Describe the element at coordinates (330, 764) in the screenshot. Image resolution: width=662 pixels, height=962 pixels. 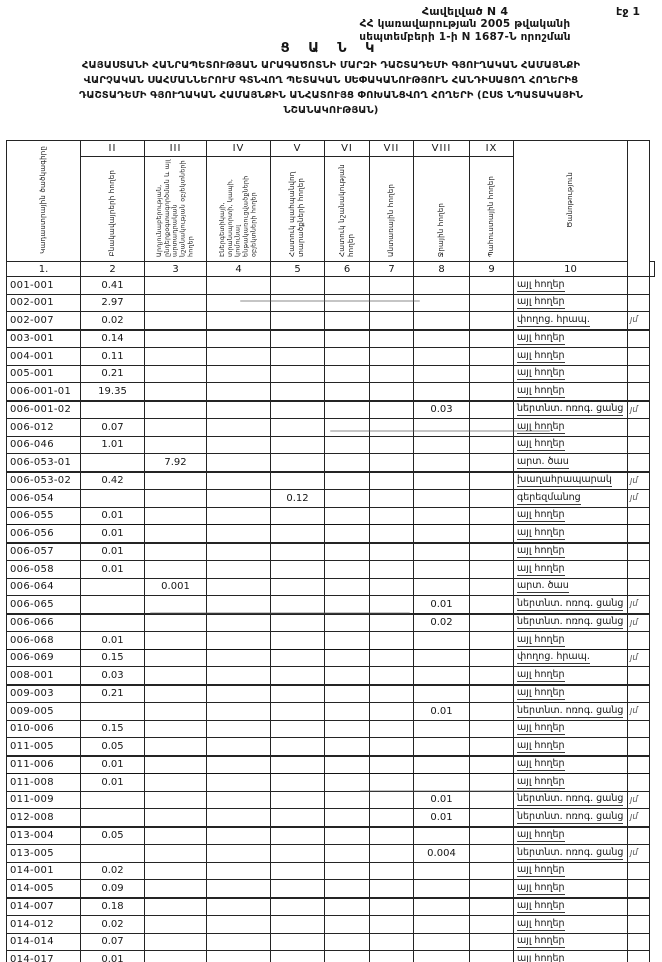
I see `table-row: 011-006 0.01 այլ հողեր` at that location.